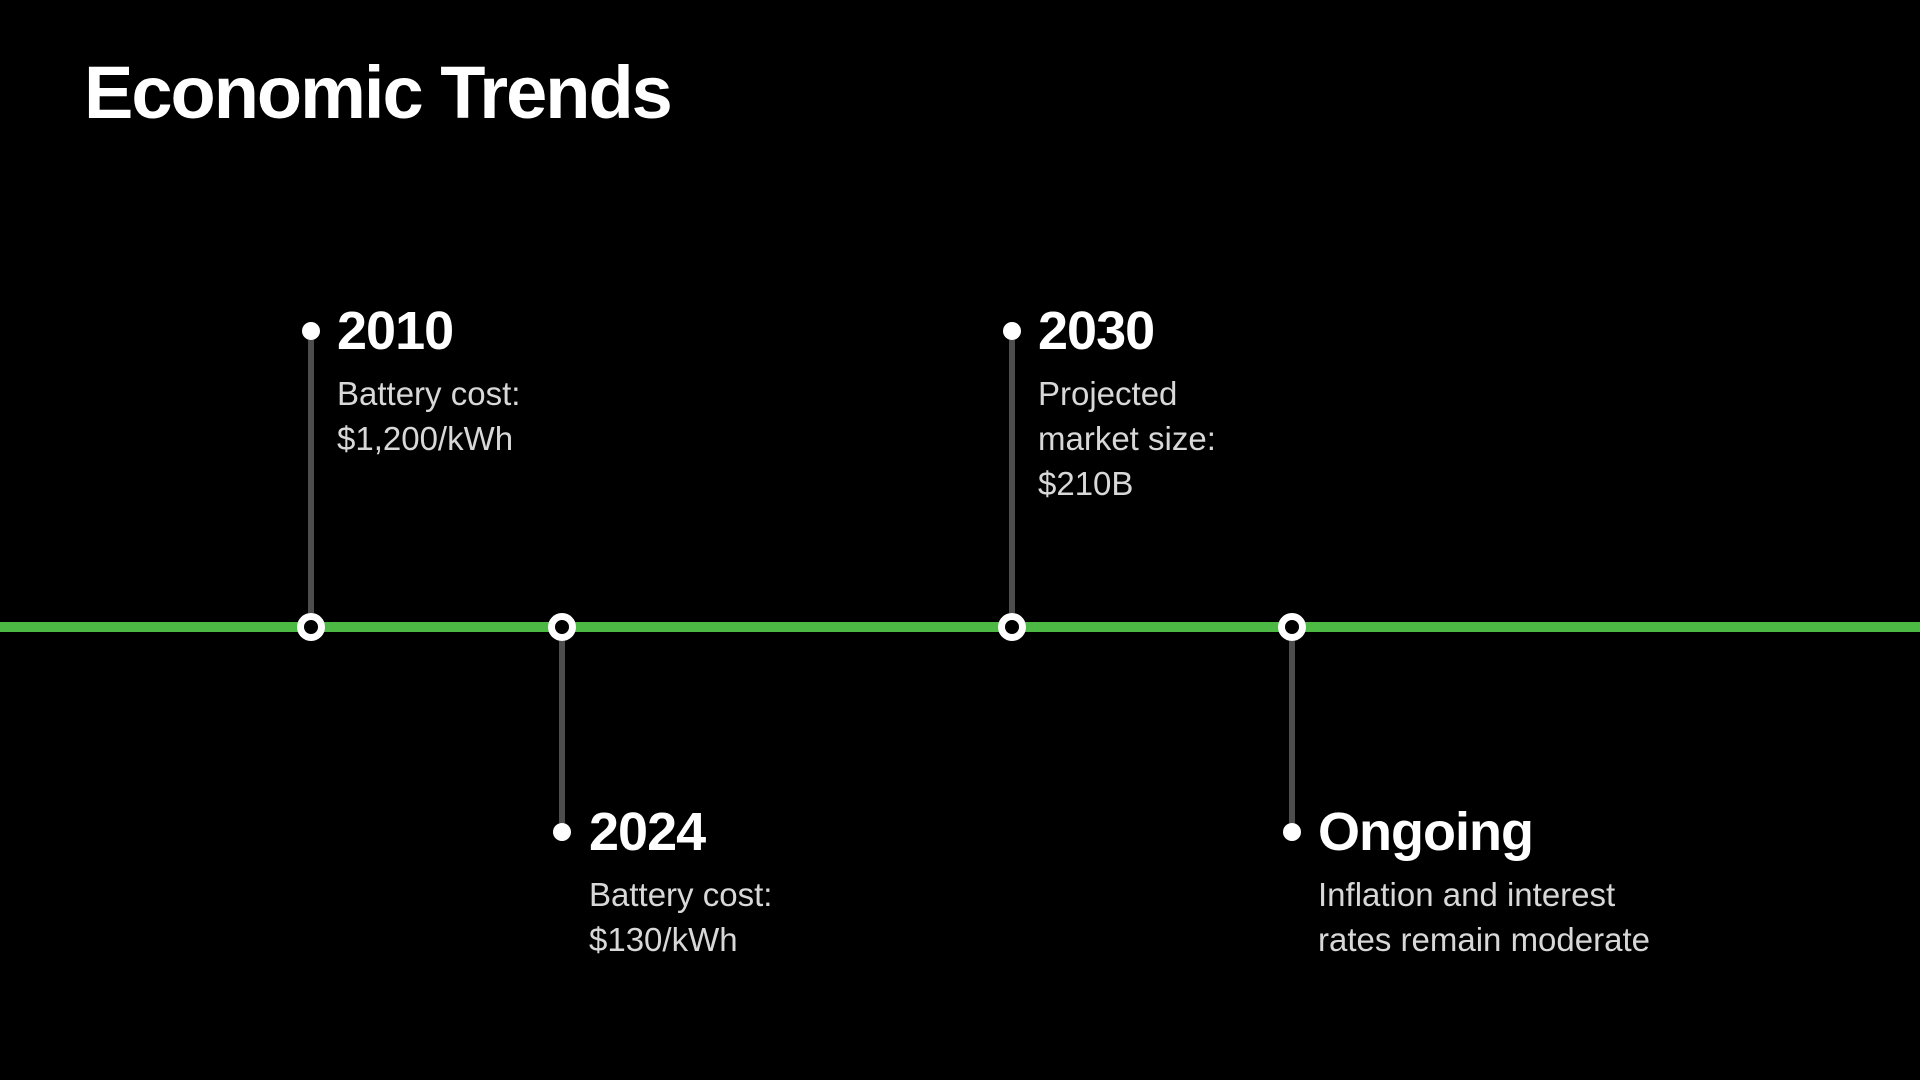 This screenshot has height=1080, width=1920. I want to click on event-year: 2024, so click(647, 832).